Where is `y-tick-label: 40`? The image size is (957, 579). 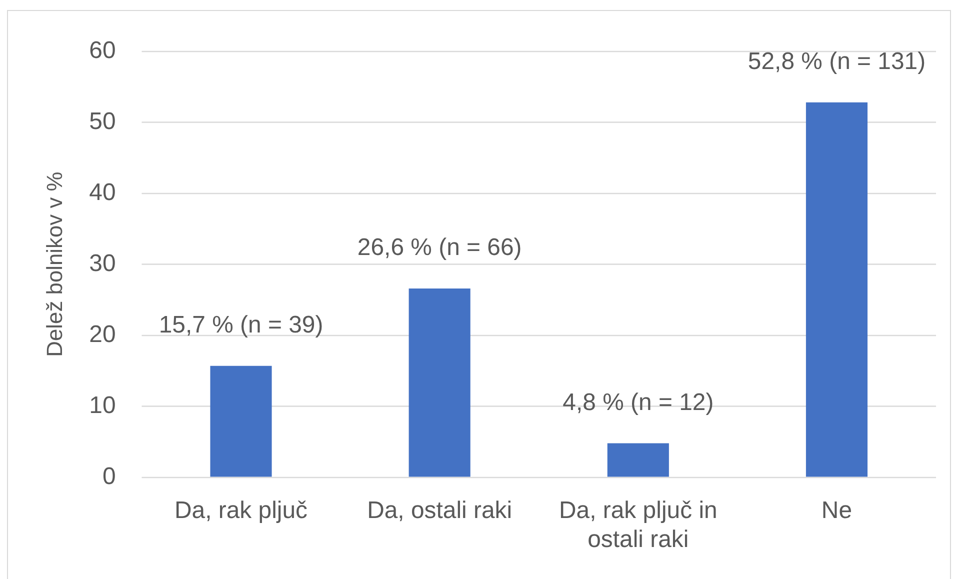
y-tick-label: 40 is located at coordinates (102, 192).